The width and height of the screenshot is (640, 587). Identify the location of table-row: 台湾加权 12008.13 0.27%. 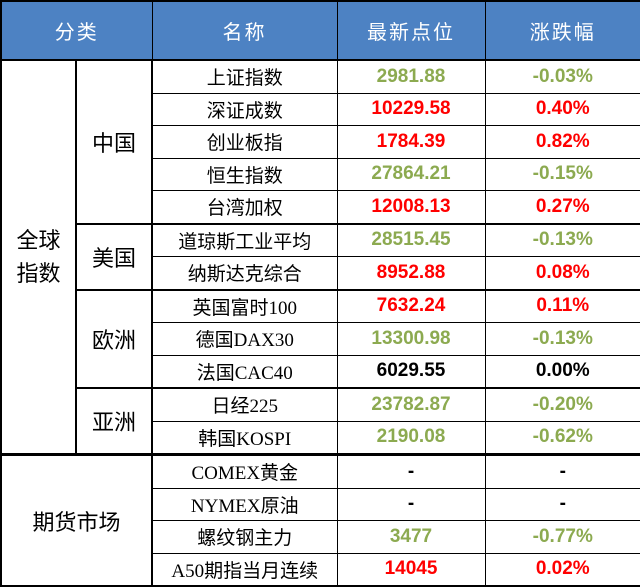
(320, 207).